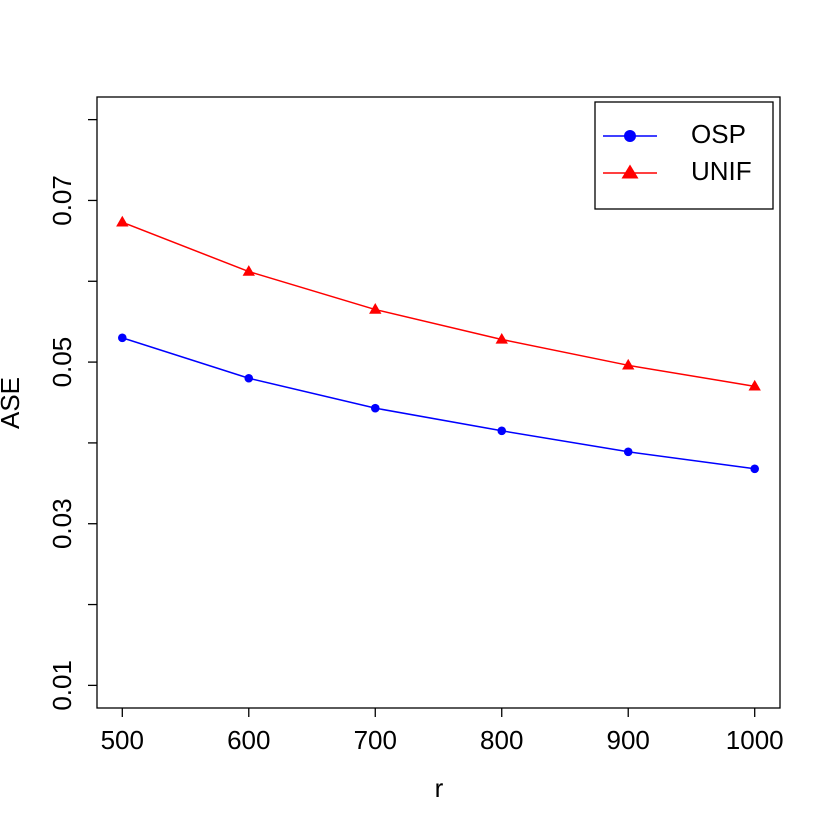 The height and width of the screenshot is (830, 830). Describe the element at coordinates (62, 200) in the screenshot. I see `y-tick-label: 0.07` at that location.